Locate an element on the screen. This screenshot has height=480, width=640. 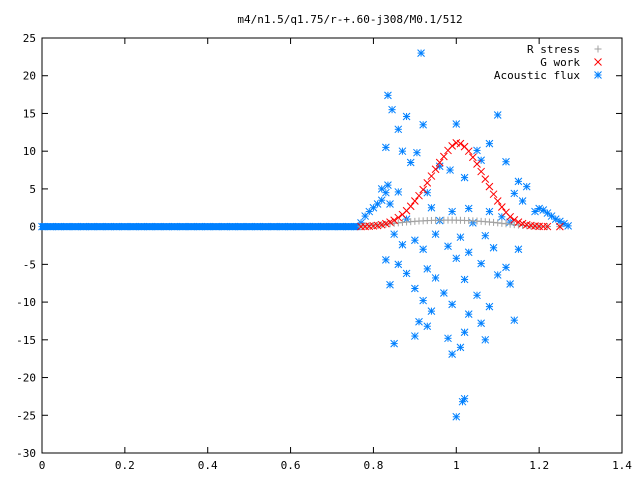
y-tick-label: 5 is located at coordinates (32, 189).